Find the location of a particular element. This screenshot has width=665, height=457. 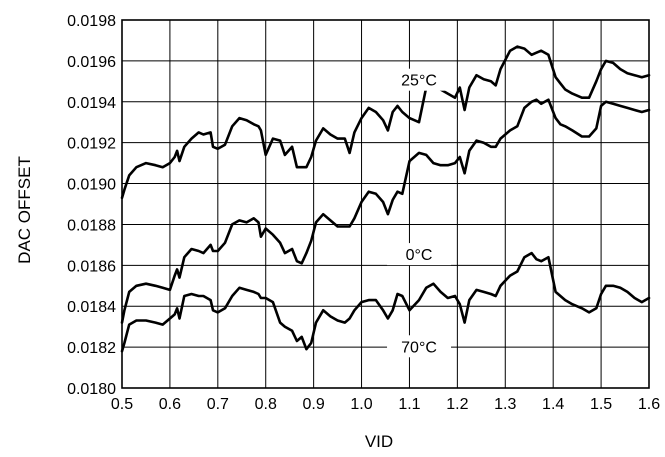

y-tick-label: 0.0180 is located at coordinates (91, 389).